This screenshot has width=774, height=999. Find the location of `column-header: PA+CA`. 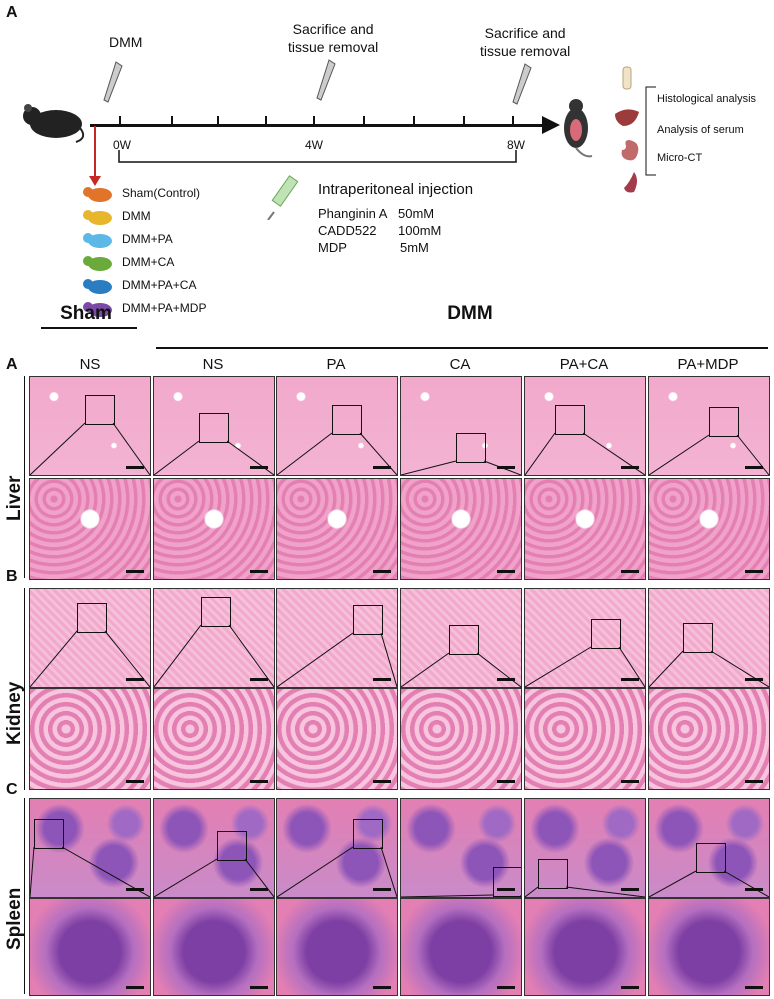

column-header: PA+CA is located at coordinates (584, 364).